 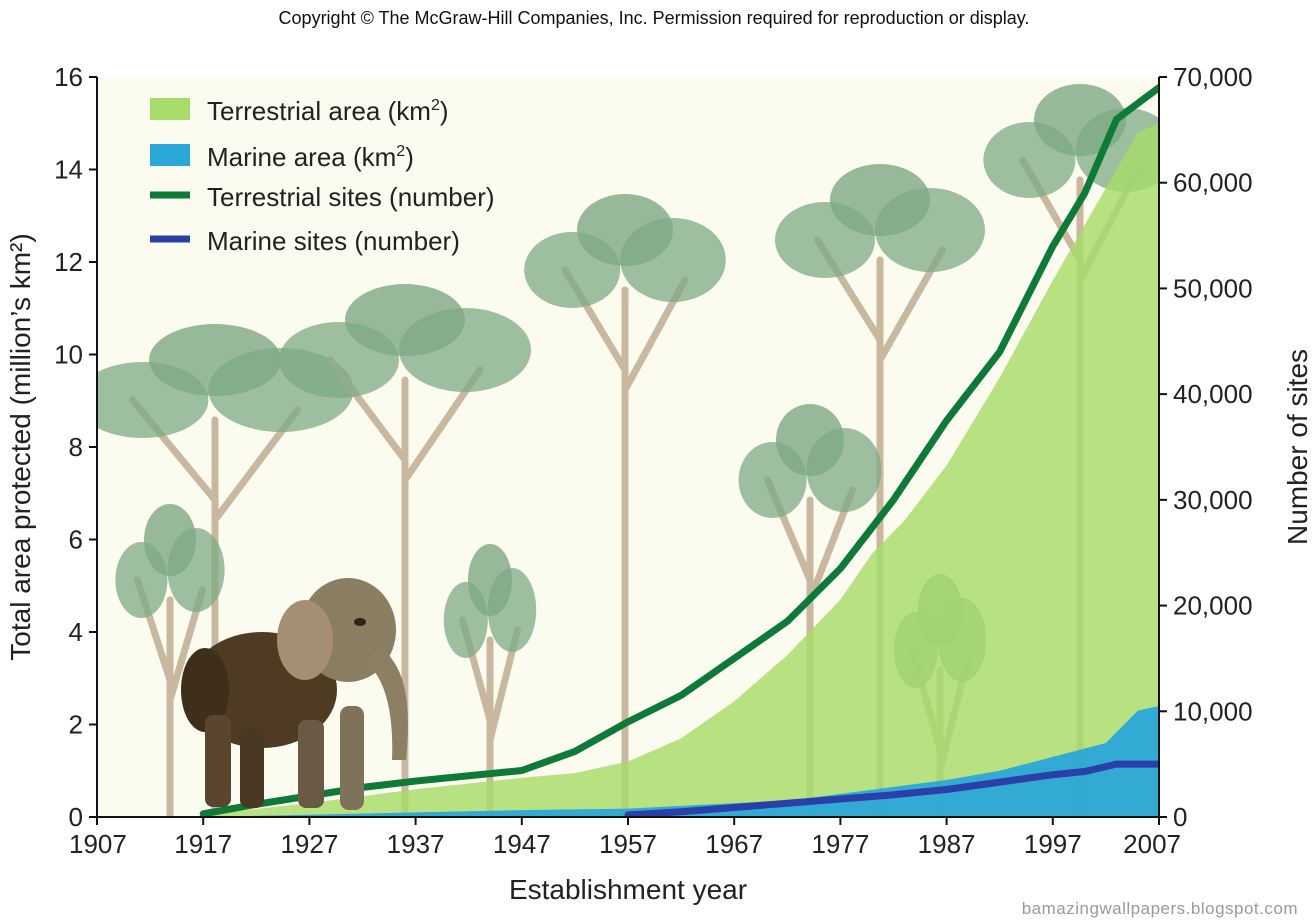 I want to click on y-right-tick-label: 40,000, so click(x=1213, y=394).